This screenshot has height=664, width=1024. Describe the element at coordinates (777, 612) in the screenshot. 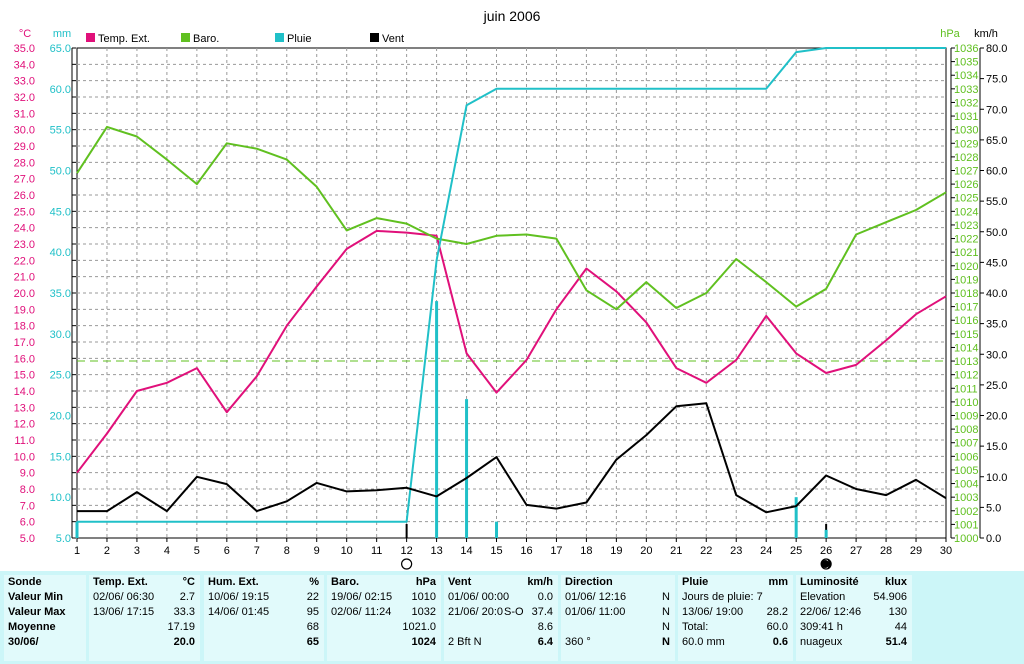

I see `stats-pluie-value-1: 28.2` at that location.